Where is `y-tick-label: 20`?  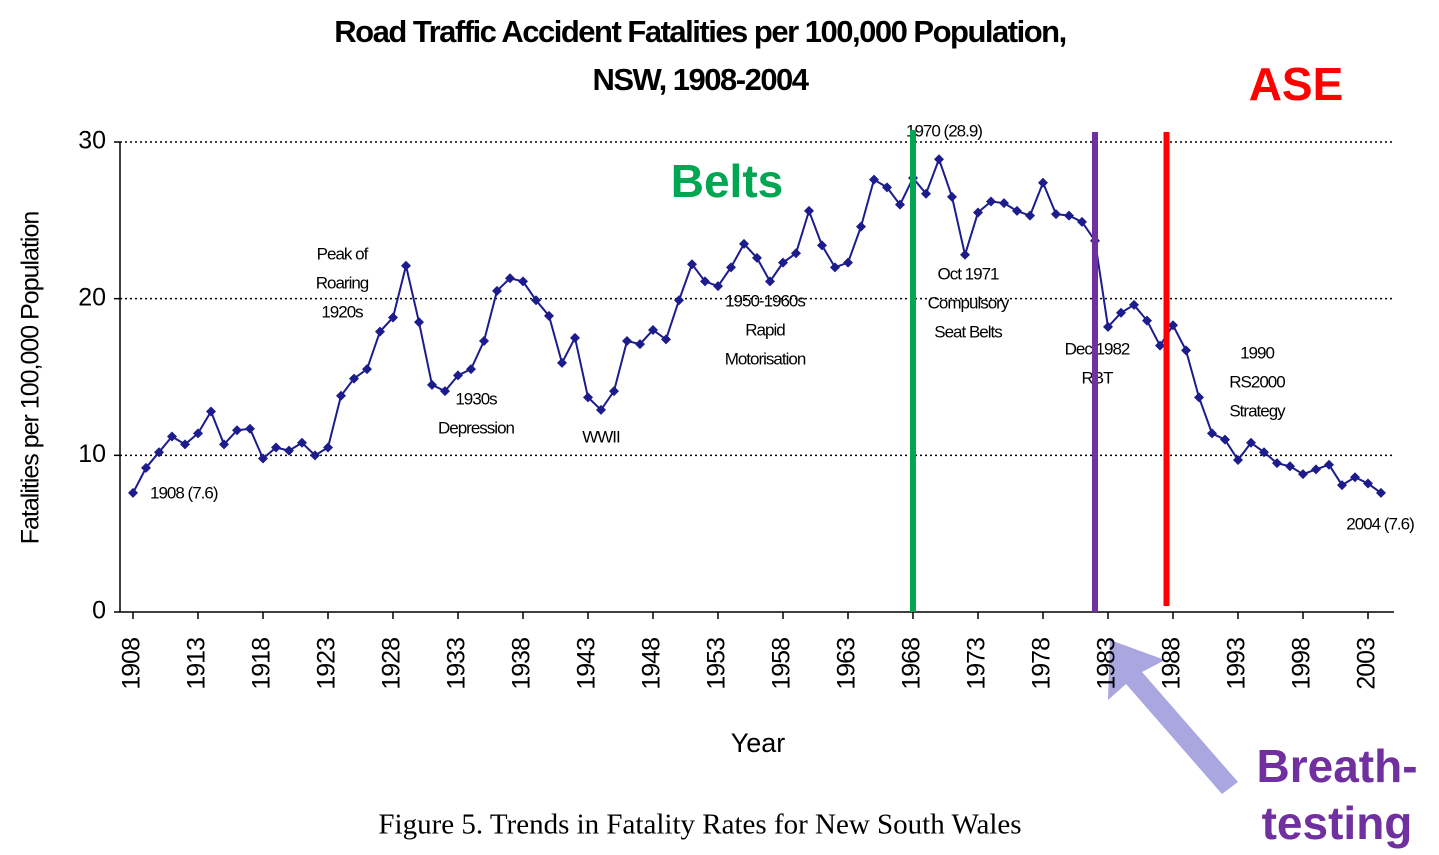 y-tick-label: 20 is located at coordinates (92, 297).